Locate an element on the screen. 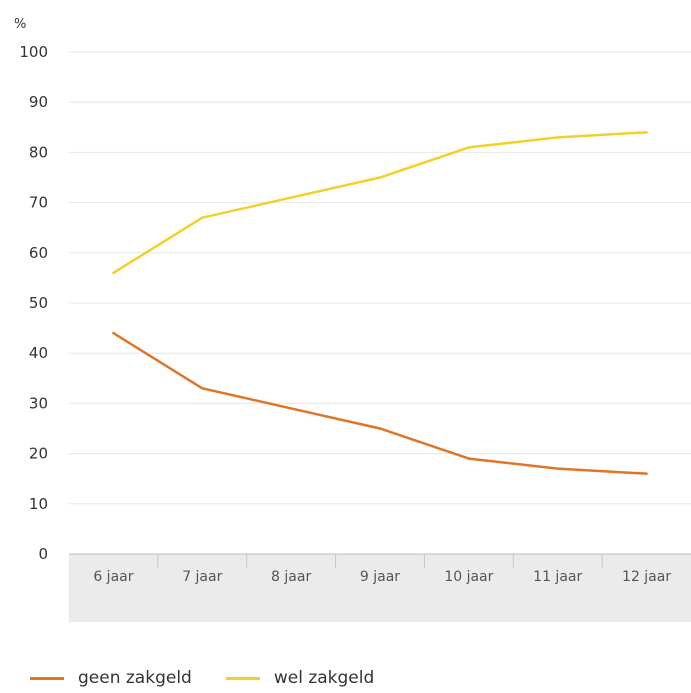  legend-item-wel-zakgeld: wel zakgeld is located at coordinates (300, 678).